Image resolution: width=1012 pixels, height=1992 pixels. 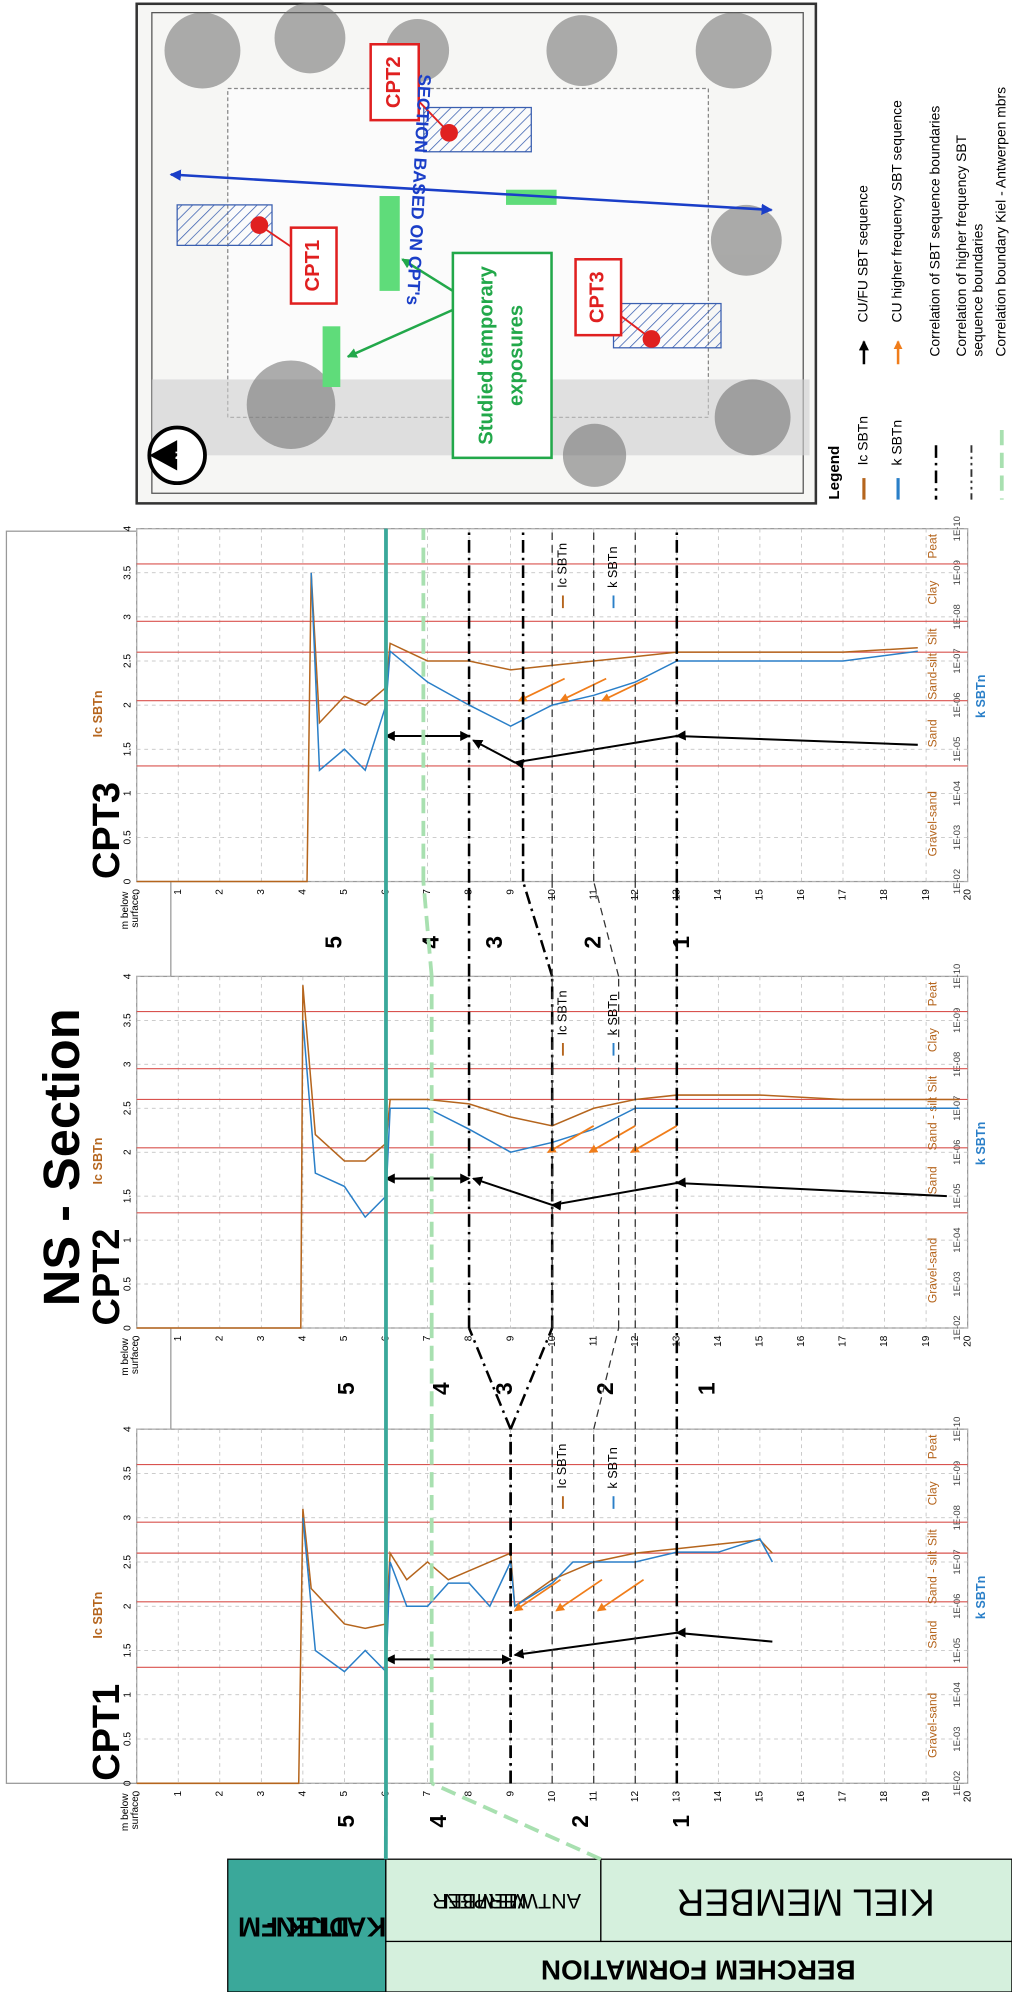 What do you see at coordinates (293, 1927) in the screenshot?
I see `formation-label: DIJK FM` at bounding box center [293, 1927].